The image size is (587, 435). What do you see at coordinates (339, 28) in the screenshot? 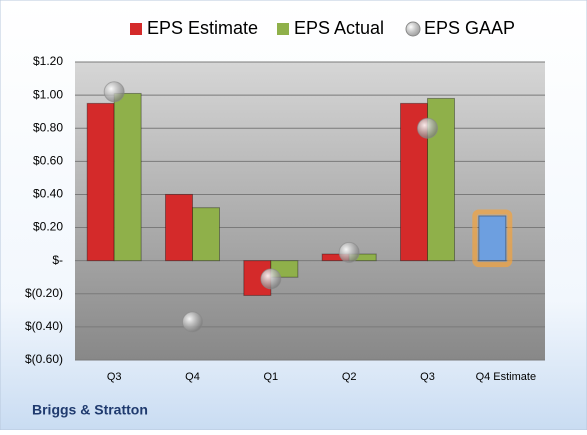
I see `legend-label: EPS Actual` at bounding box center [339, 28].